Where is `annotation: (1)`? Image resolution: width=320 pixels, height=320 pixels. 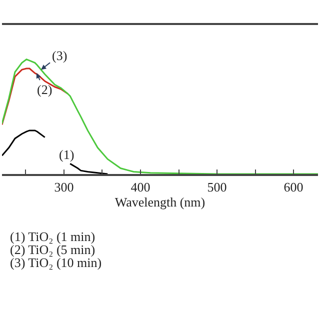 annotation: (1) is located at coordinates (66, 154).